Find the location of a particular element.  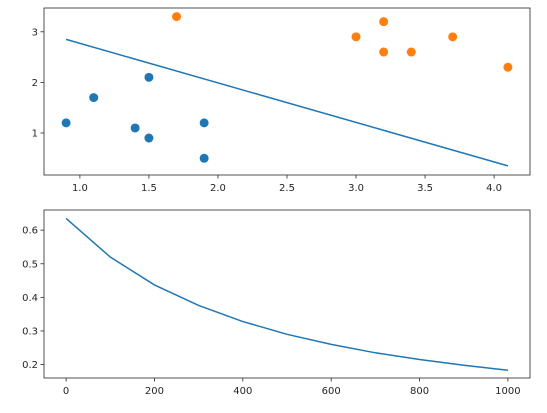

x-tick-label: 1.0 is located at coordinates (80, 188).